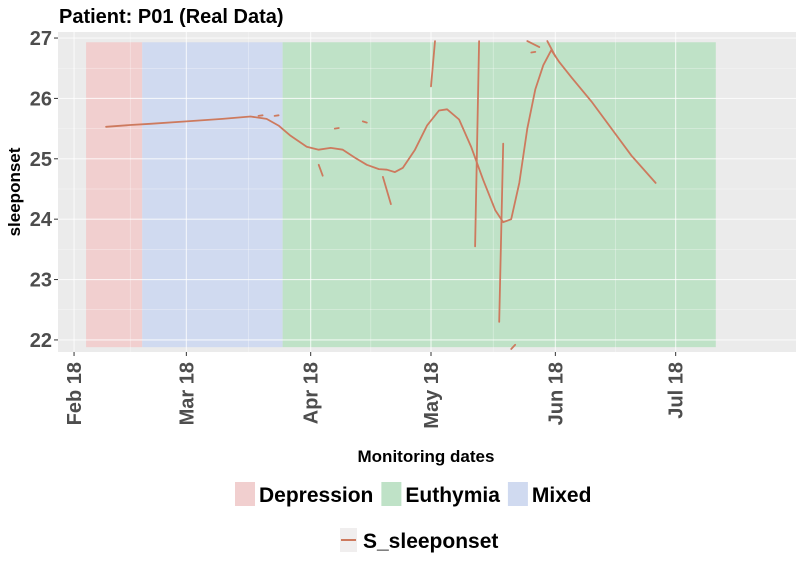 This screenshot has height=561, width=800. I want to click on y-tick-label: 22, so click(41, 341).